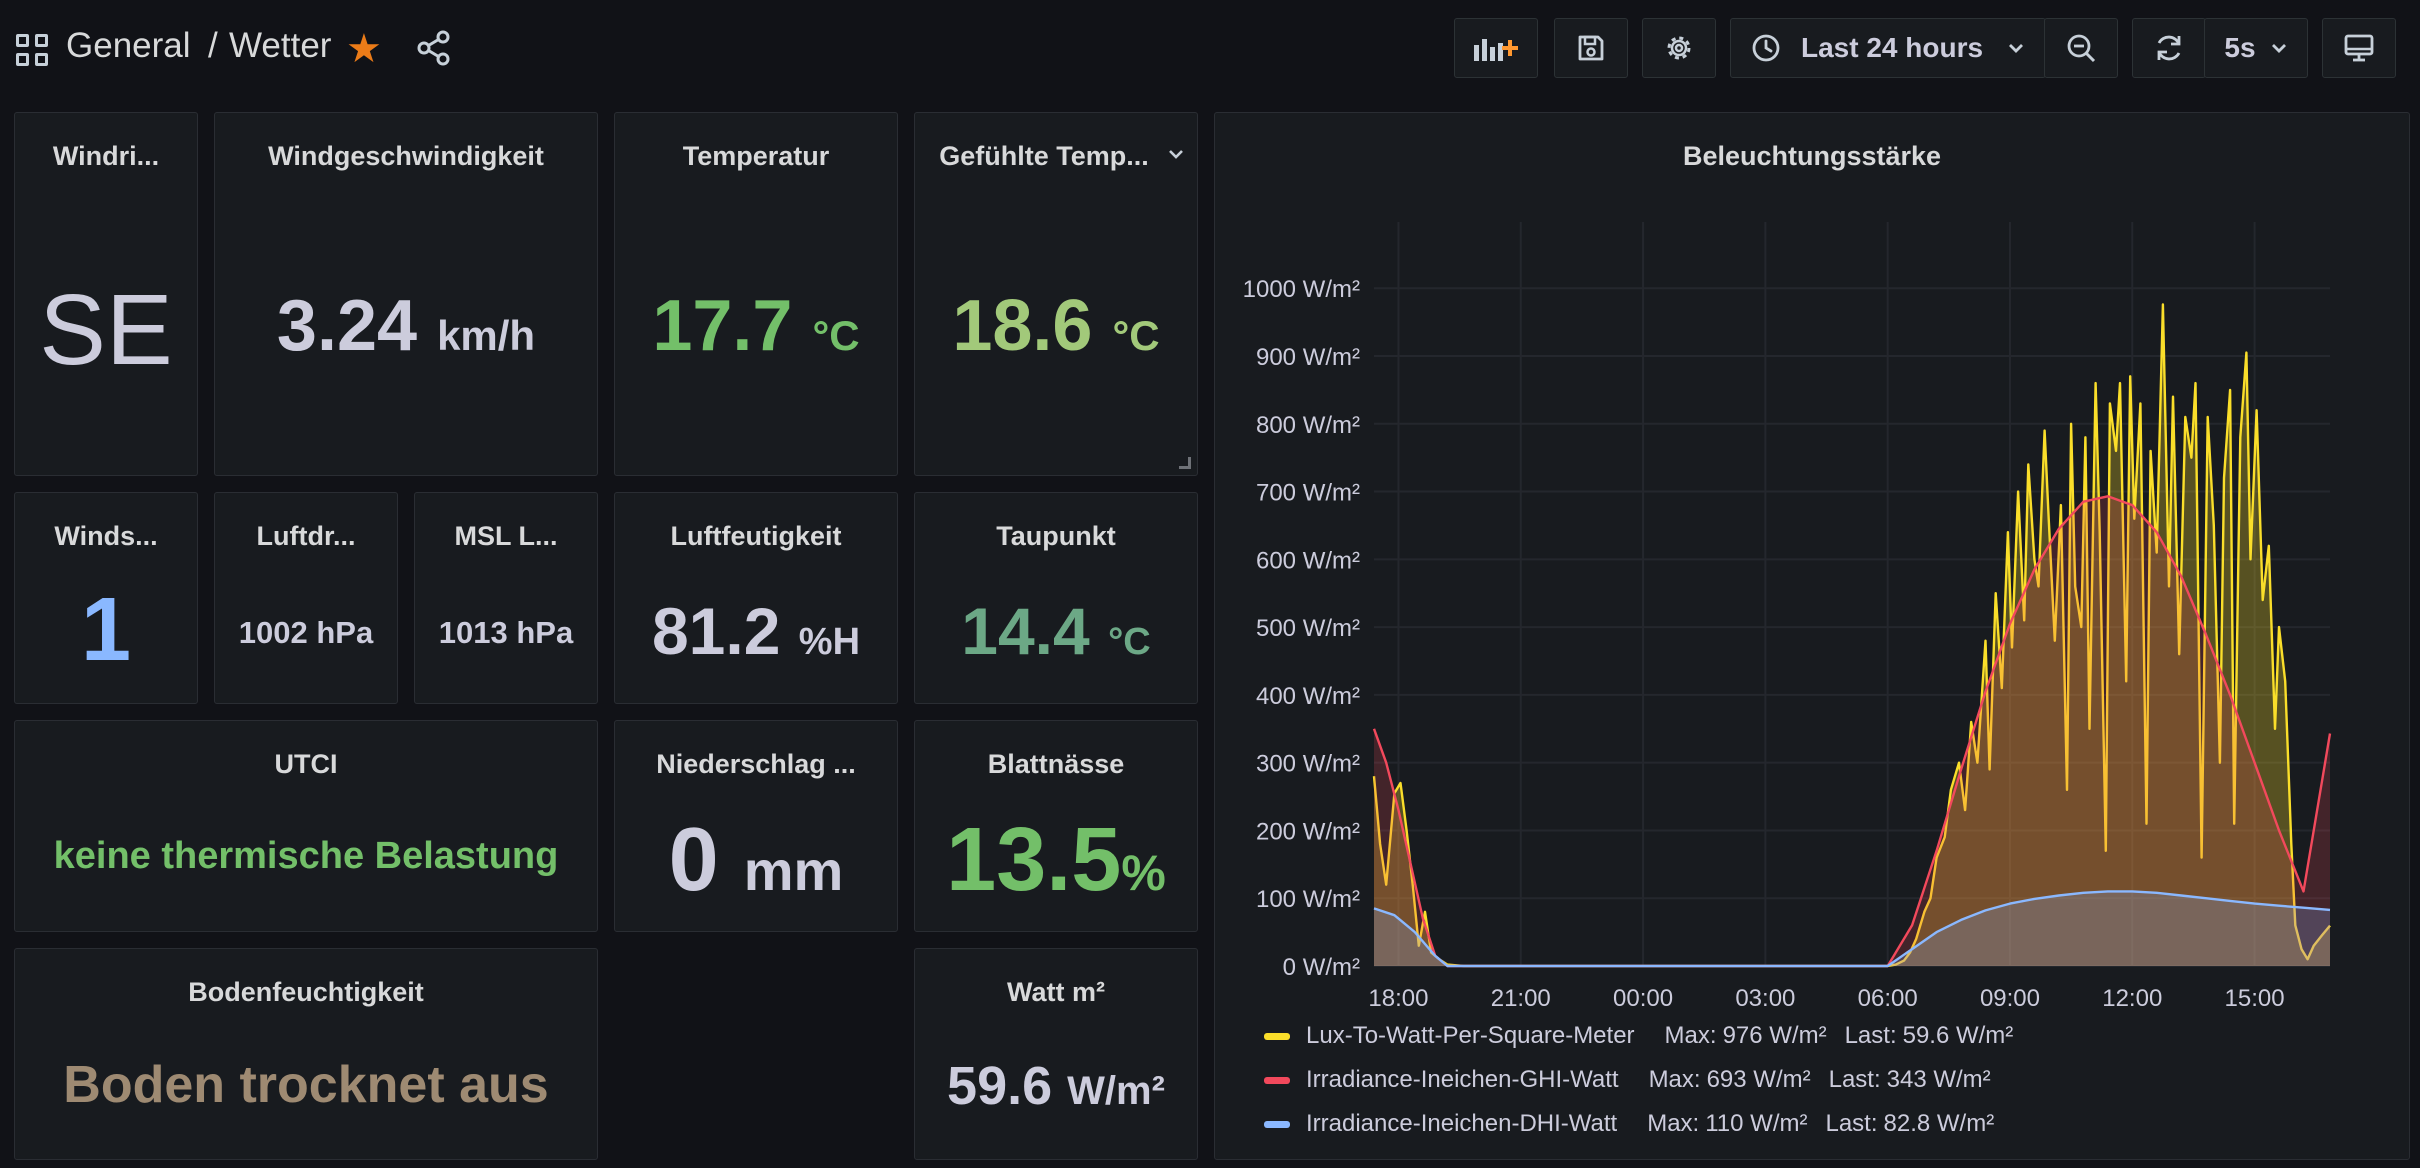 The width and height of the screenshot is (2420, 1168). I want to click on panel-niederschlag: Niederschlag ... 0 mm, so click(756, 826).